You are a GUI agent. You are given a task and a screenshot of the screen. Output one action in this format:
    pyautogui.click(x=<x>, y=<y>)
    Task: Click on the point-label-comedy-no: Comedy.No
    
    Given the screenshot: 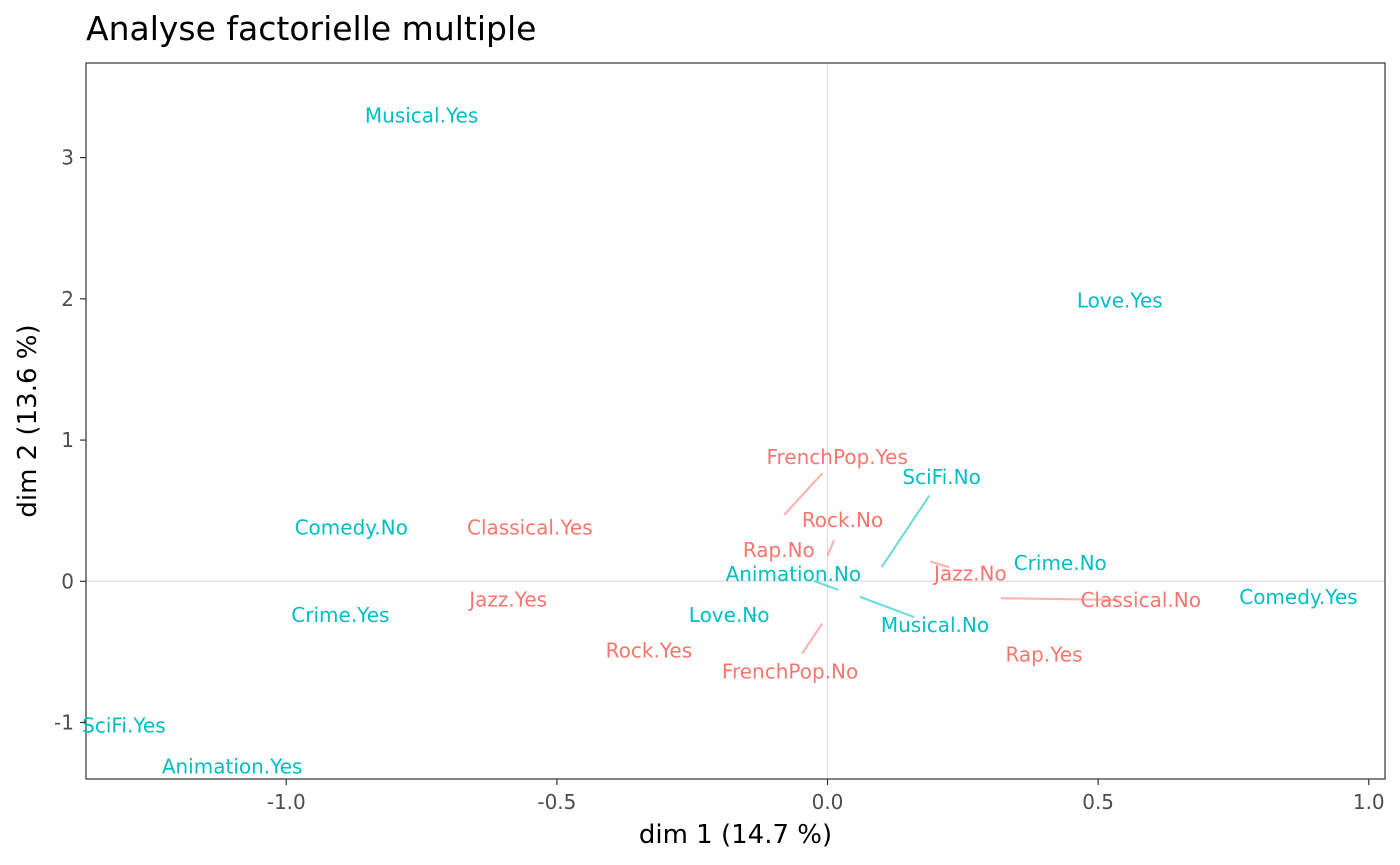 What is the action you would take?
    pyautogui.click(x=351, y=528)
    